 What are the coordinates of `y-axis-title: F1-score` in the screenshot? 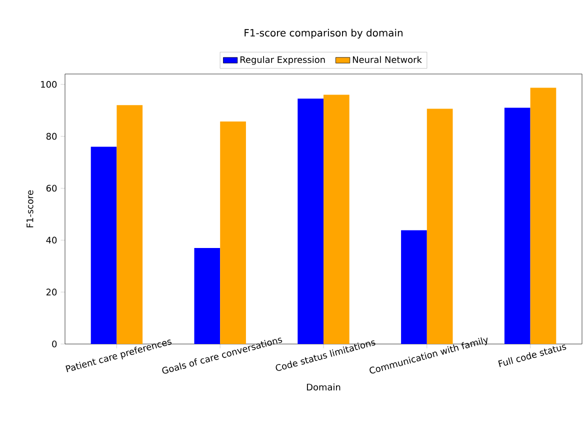 It's located at (30, 209).